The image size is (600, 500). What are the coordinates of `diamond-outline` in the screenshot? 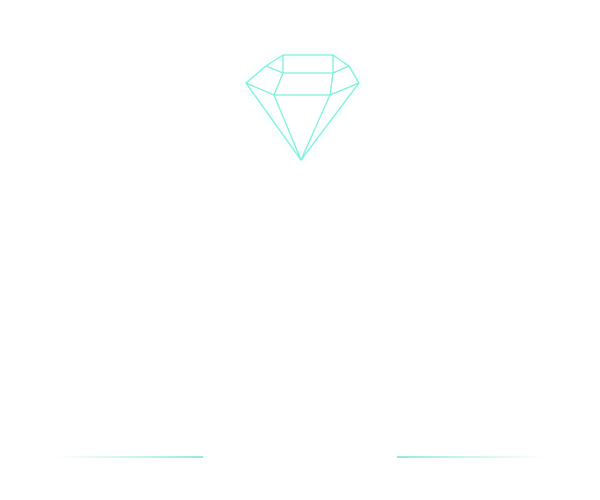 It's located at (302, 107).